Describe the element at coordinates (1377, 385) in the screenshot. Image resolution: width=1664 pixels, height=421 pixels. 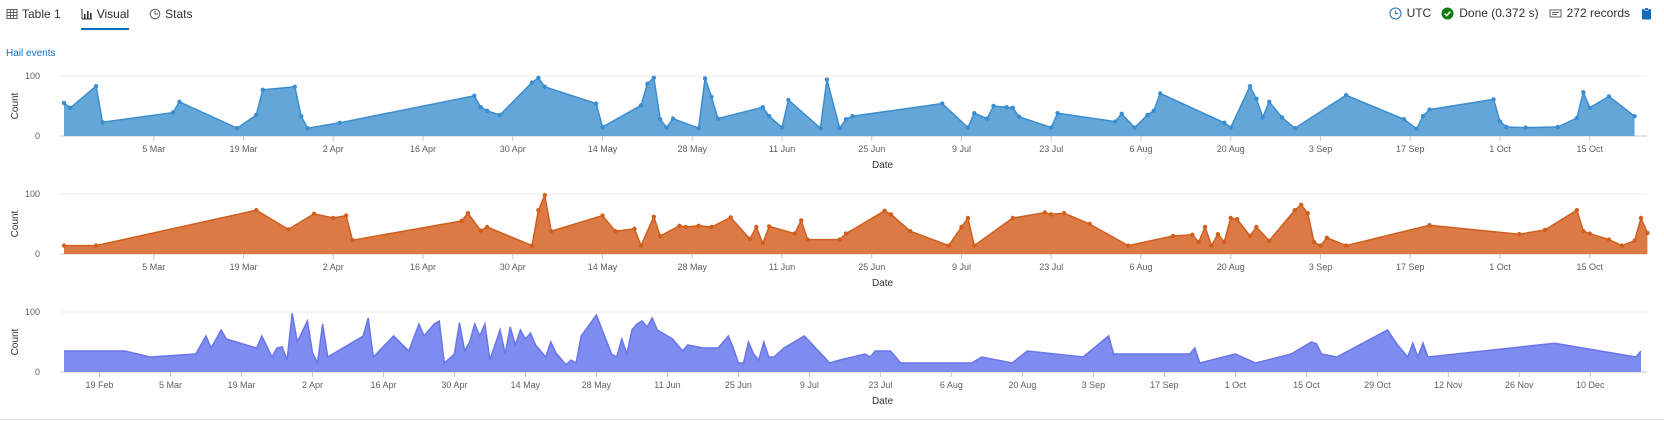
I see `x-tick-label: 29 Oct` at that location.